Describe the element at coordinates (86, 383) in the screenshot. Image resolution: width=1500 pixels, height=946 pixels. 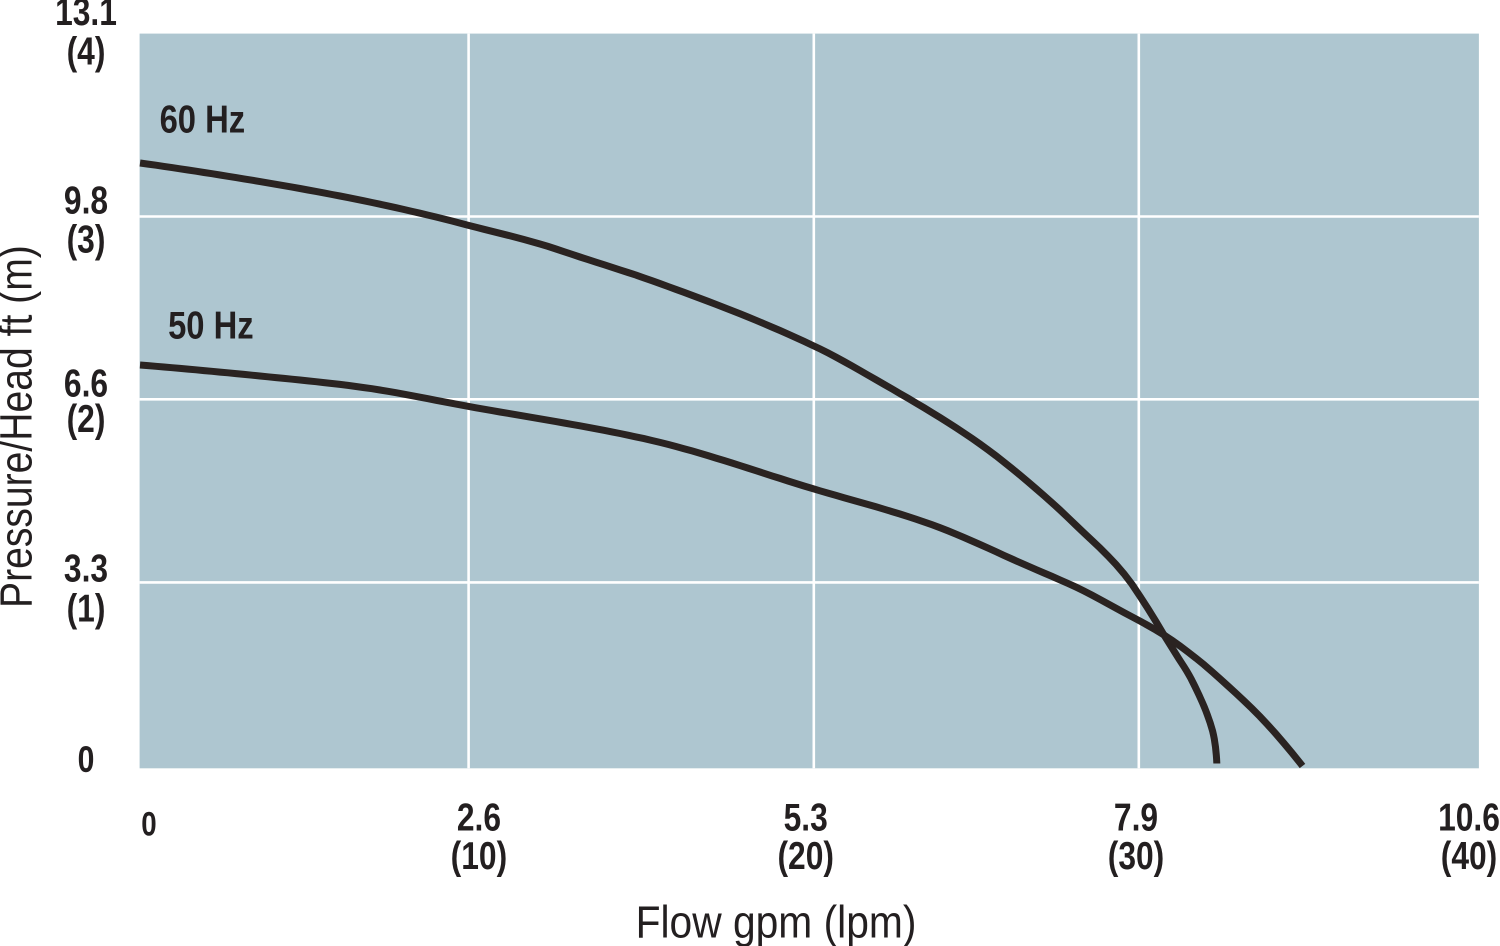
I see `svg-text: 6.6` at that location.